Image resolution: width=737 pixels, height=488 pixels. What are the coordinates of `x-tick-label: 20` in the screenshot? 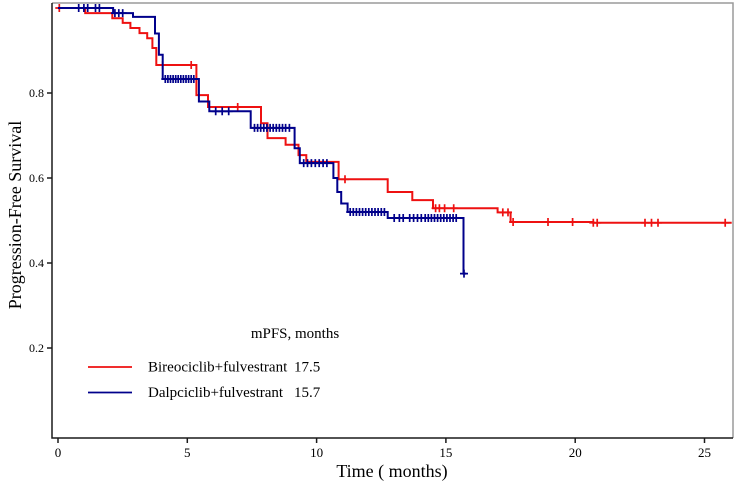 It's located at (575, 452).